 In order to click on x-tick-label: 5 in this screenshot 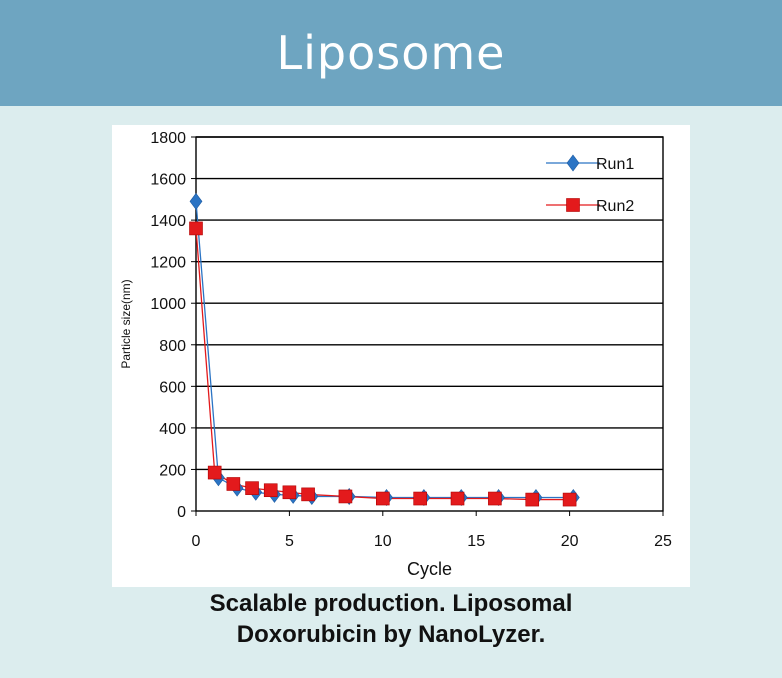, I will do `click(289, 541)`.